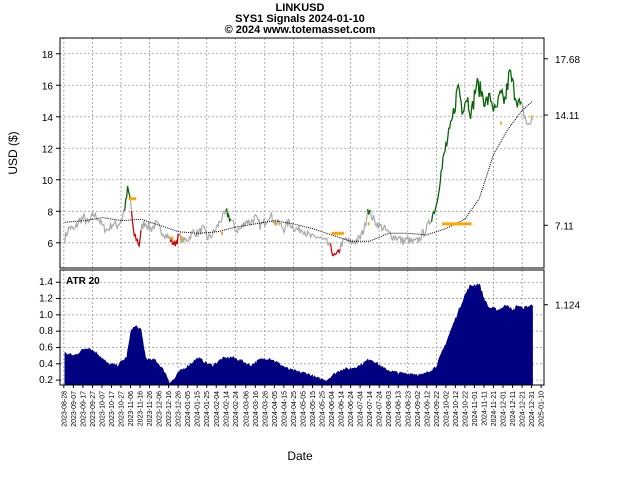 The width and height of the screenshot is (640, 480). I want to click on x-tick-label: 2024-05-05, so click(304, 409).